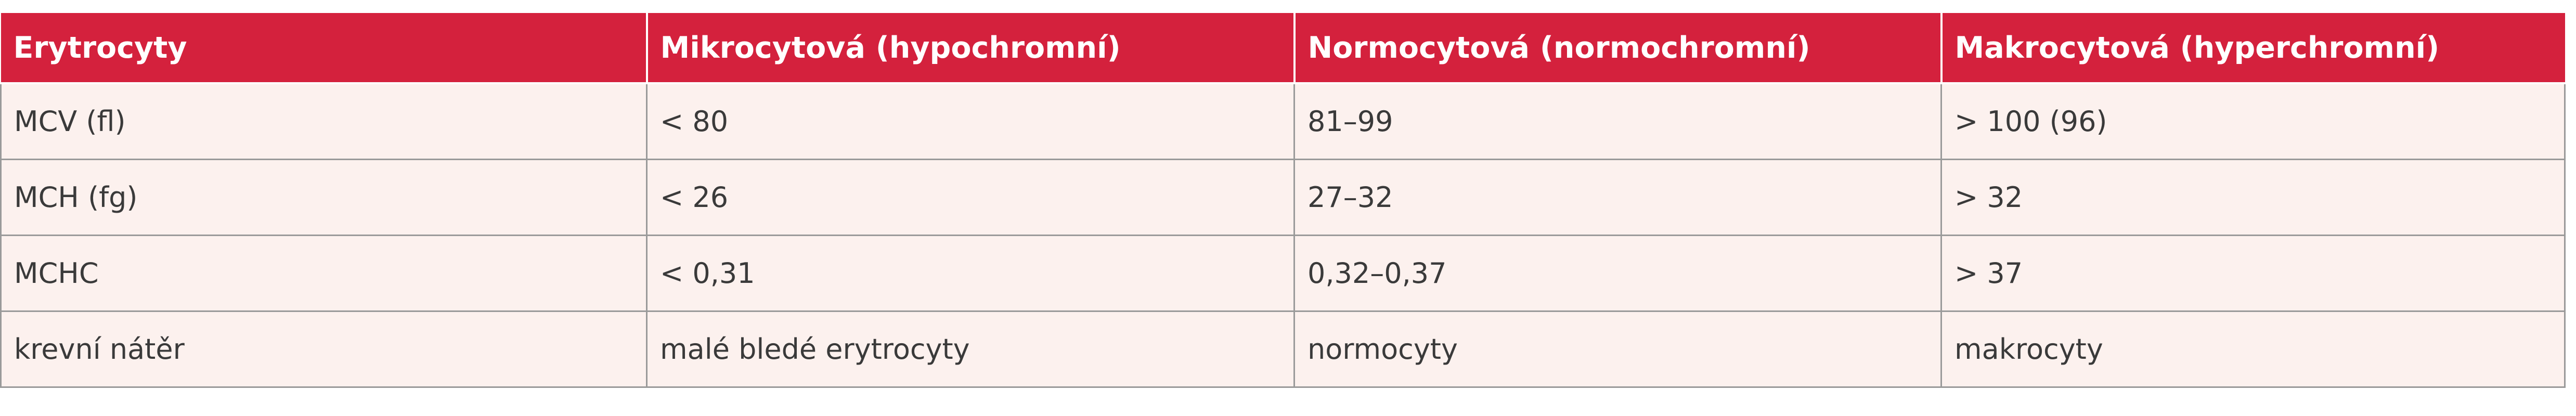 The height and width of the screenshot is (416, 2576). What do you see at coordinates (2253, 349) in the screenshot?
I see `table-cell: makrocyty` at bounding box center [2253, 349].